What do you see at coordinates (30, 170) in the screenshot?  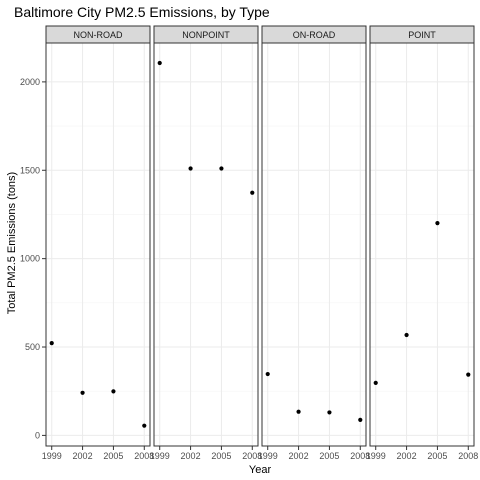 I see `y-tick-label: 1500` at bounding box center [30, 170].